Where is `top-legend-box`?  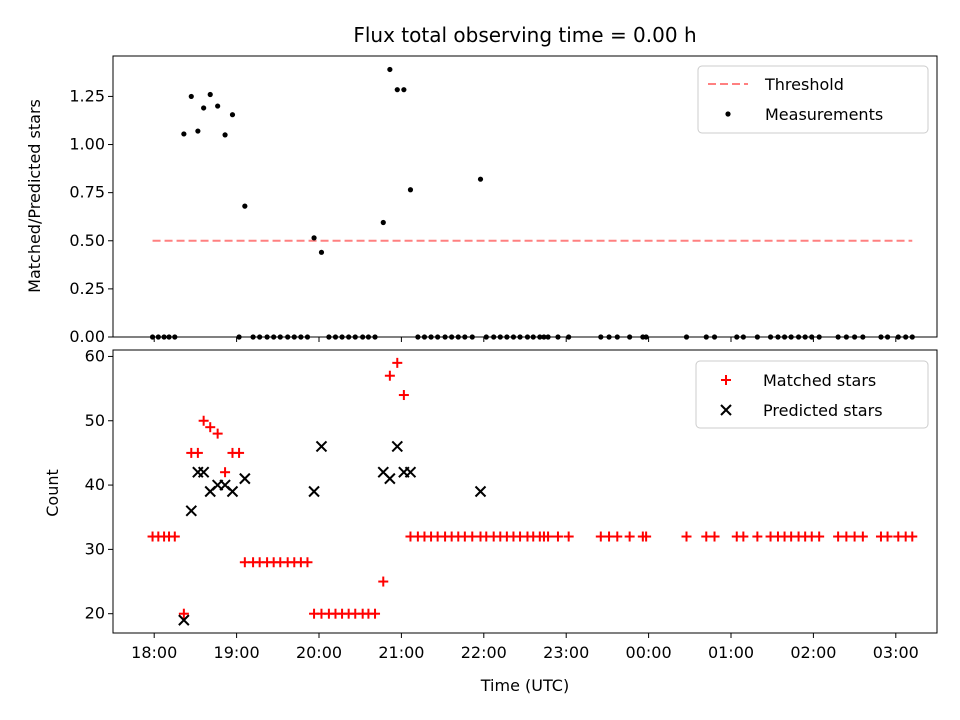 top-legend-box is located at coordinates (813, 99).